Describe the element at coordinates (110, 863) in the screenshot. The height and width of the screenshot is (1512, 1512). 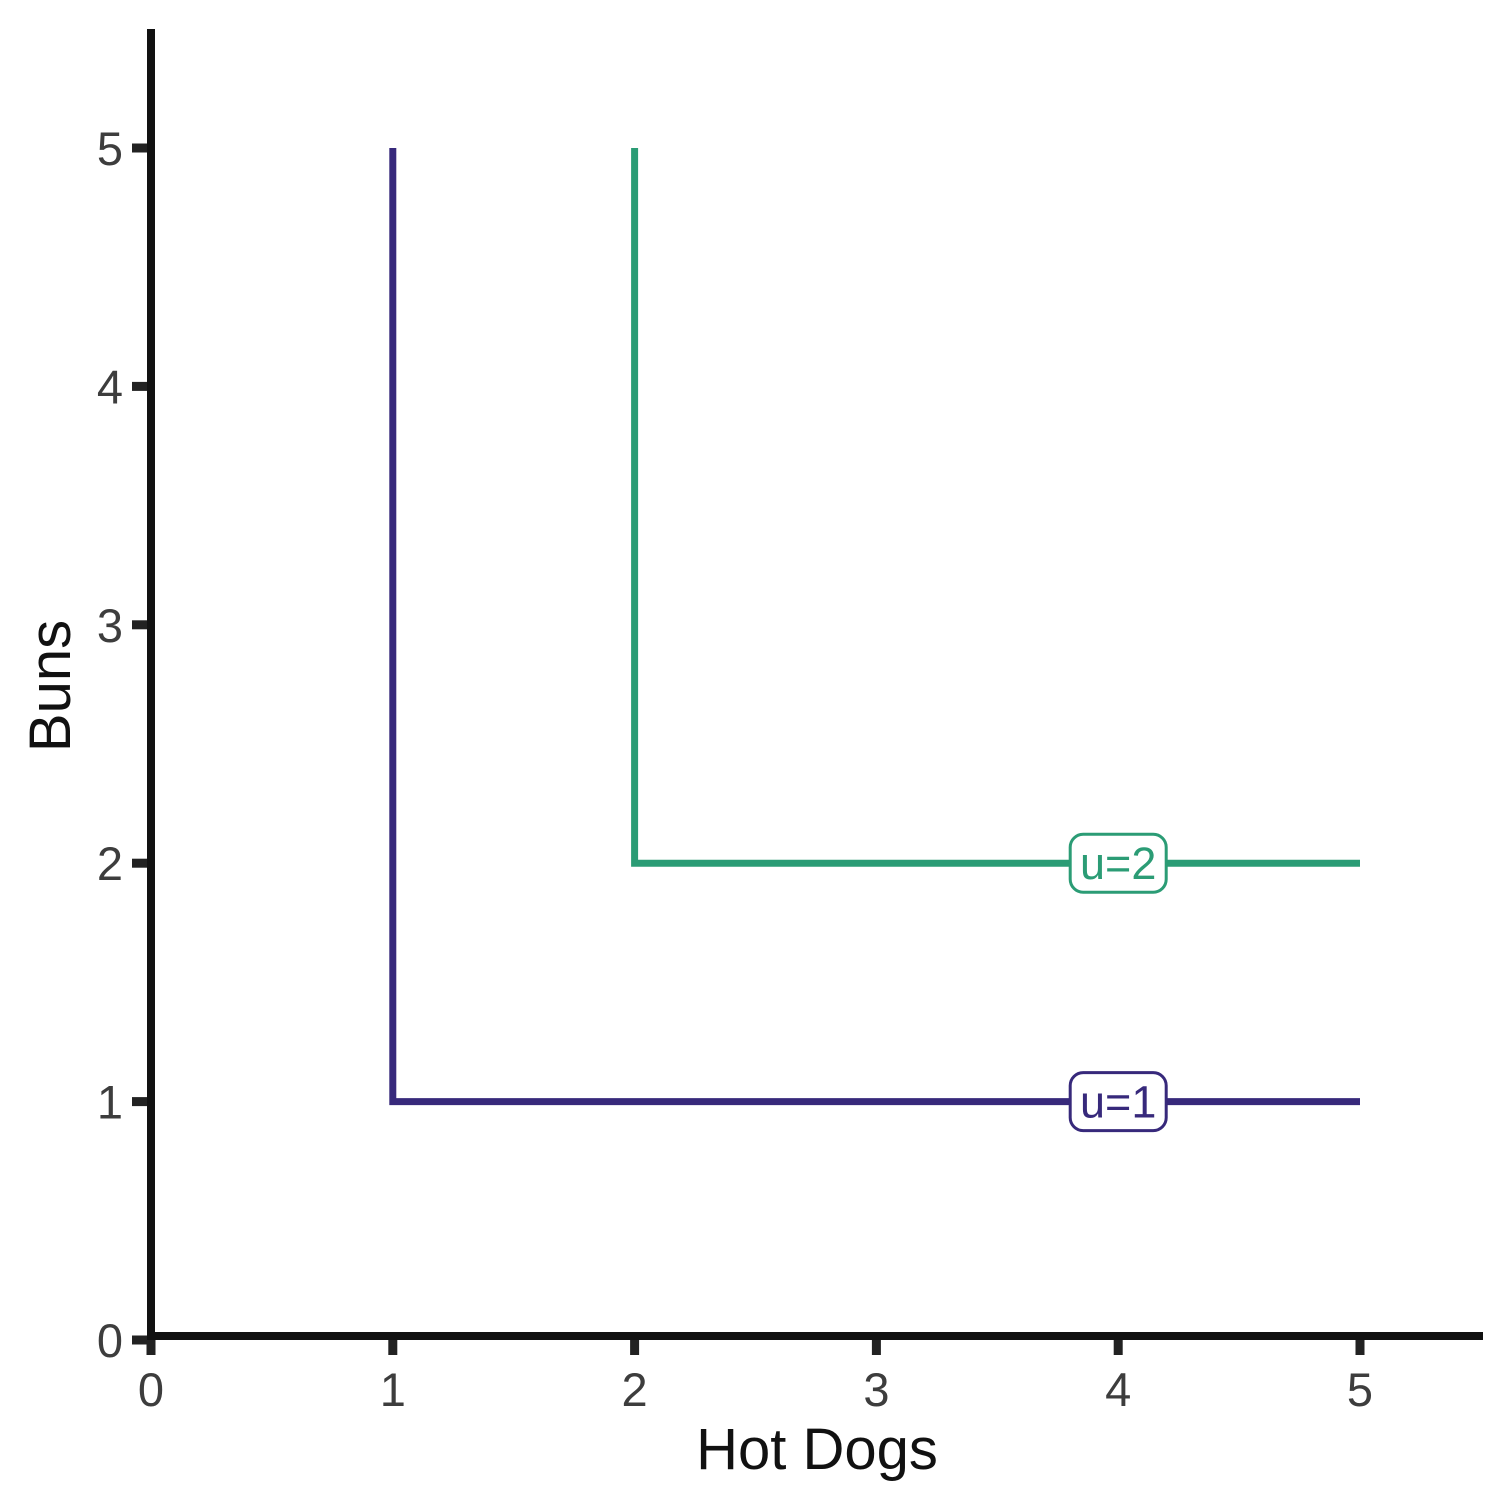
I see `y-tick-label: 2` at that location.